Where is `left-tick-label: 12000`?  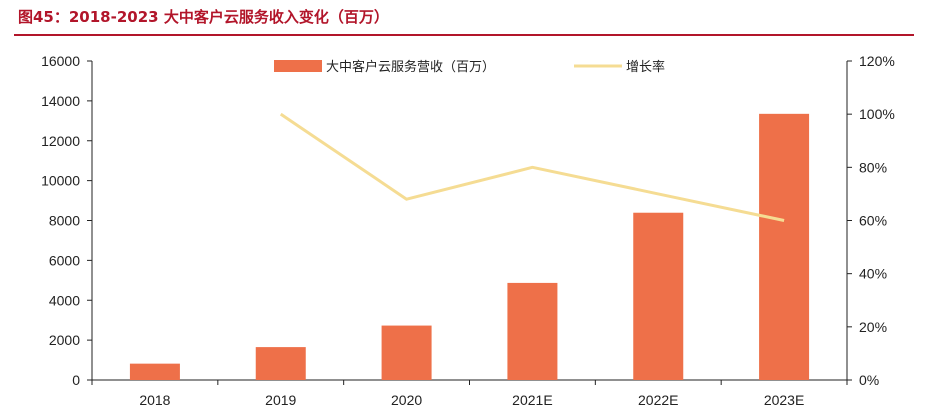 left-tick-label: 12000 is located at coordinates (60, 141).